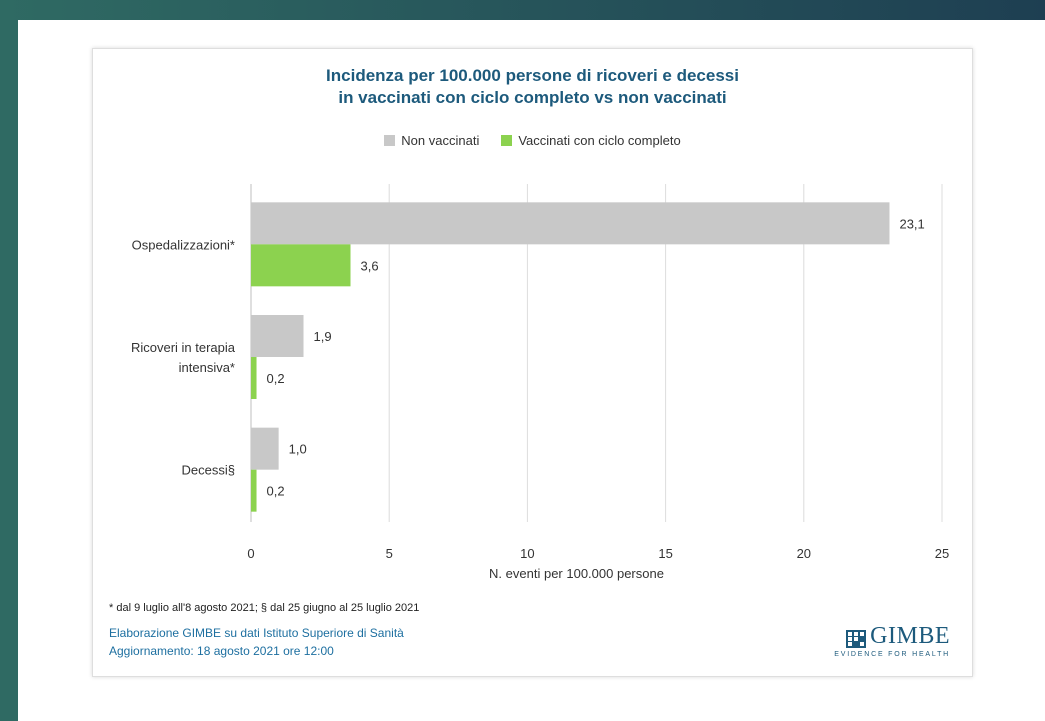 The image size is (1045, 721). Describe the element at coordinates (370, 265) in the screenshot. I see `data-label-0-1: 3,6` at that location.